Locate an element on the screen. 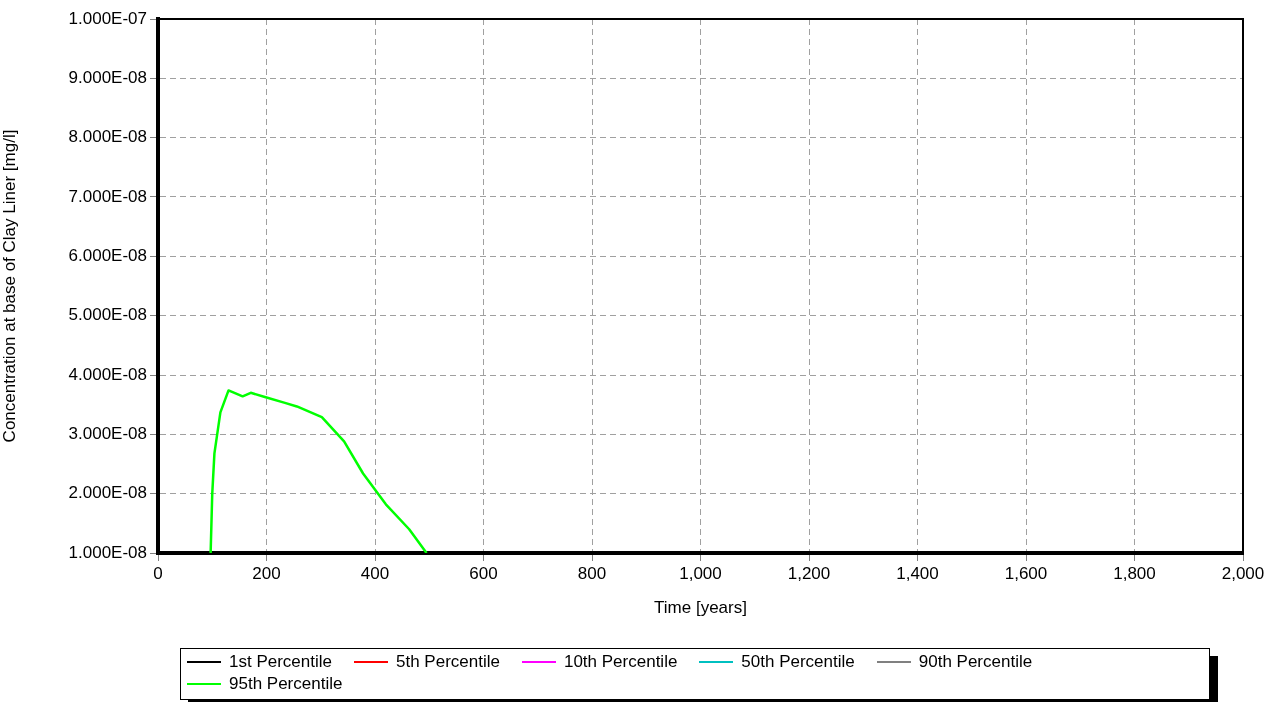  x-tick-label: 400 is located at coordinates (375, 573).